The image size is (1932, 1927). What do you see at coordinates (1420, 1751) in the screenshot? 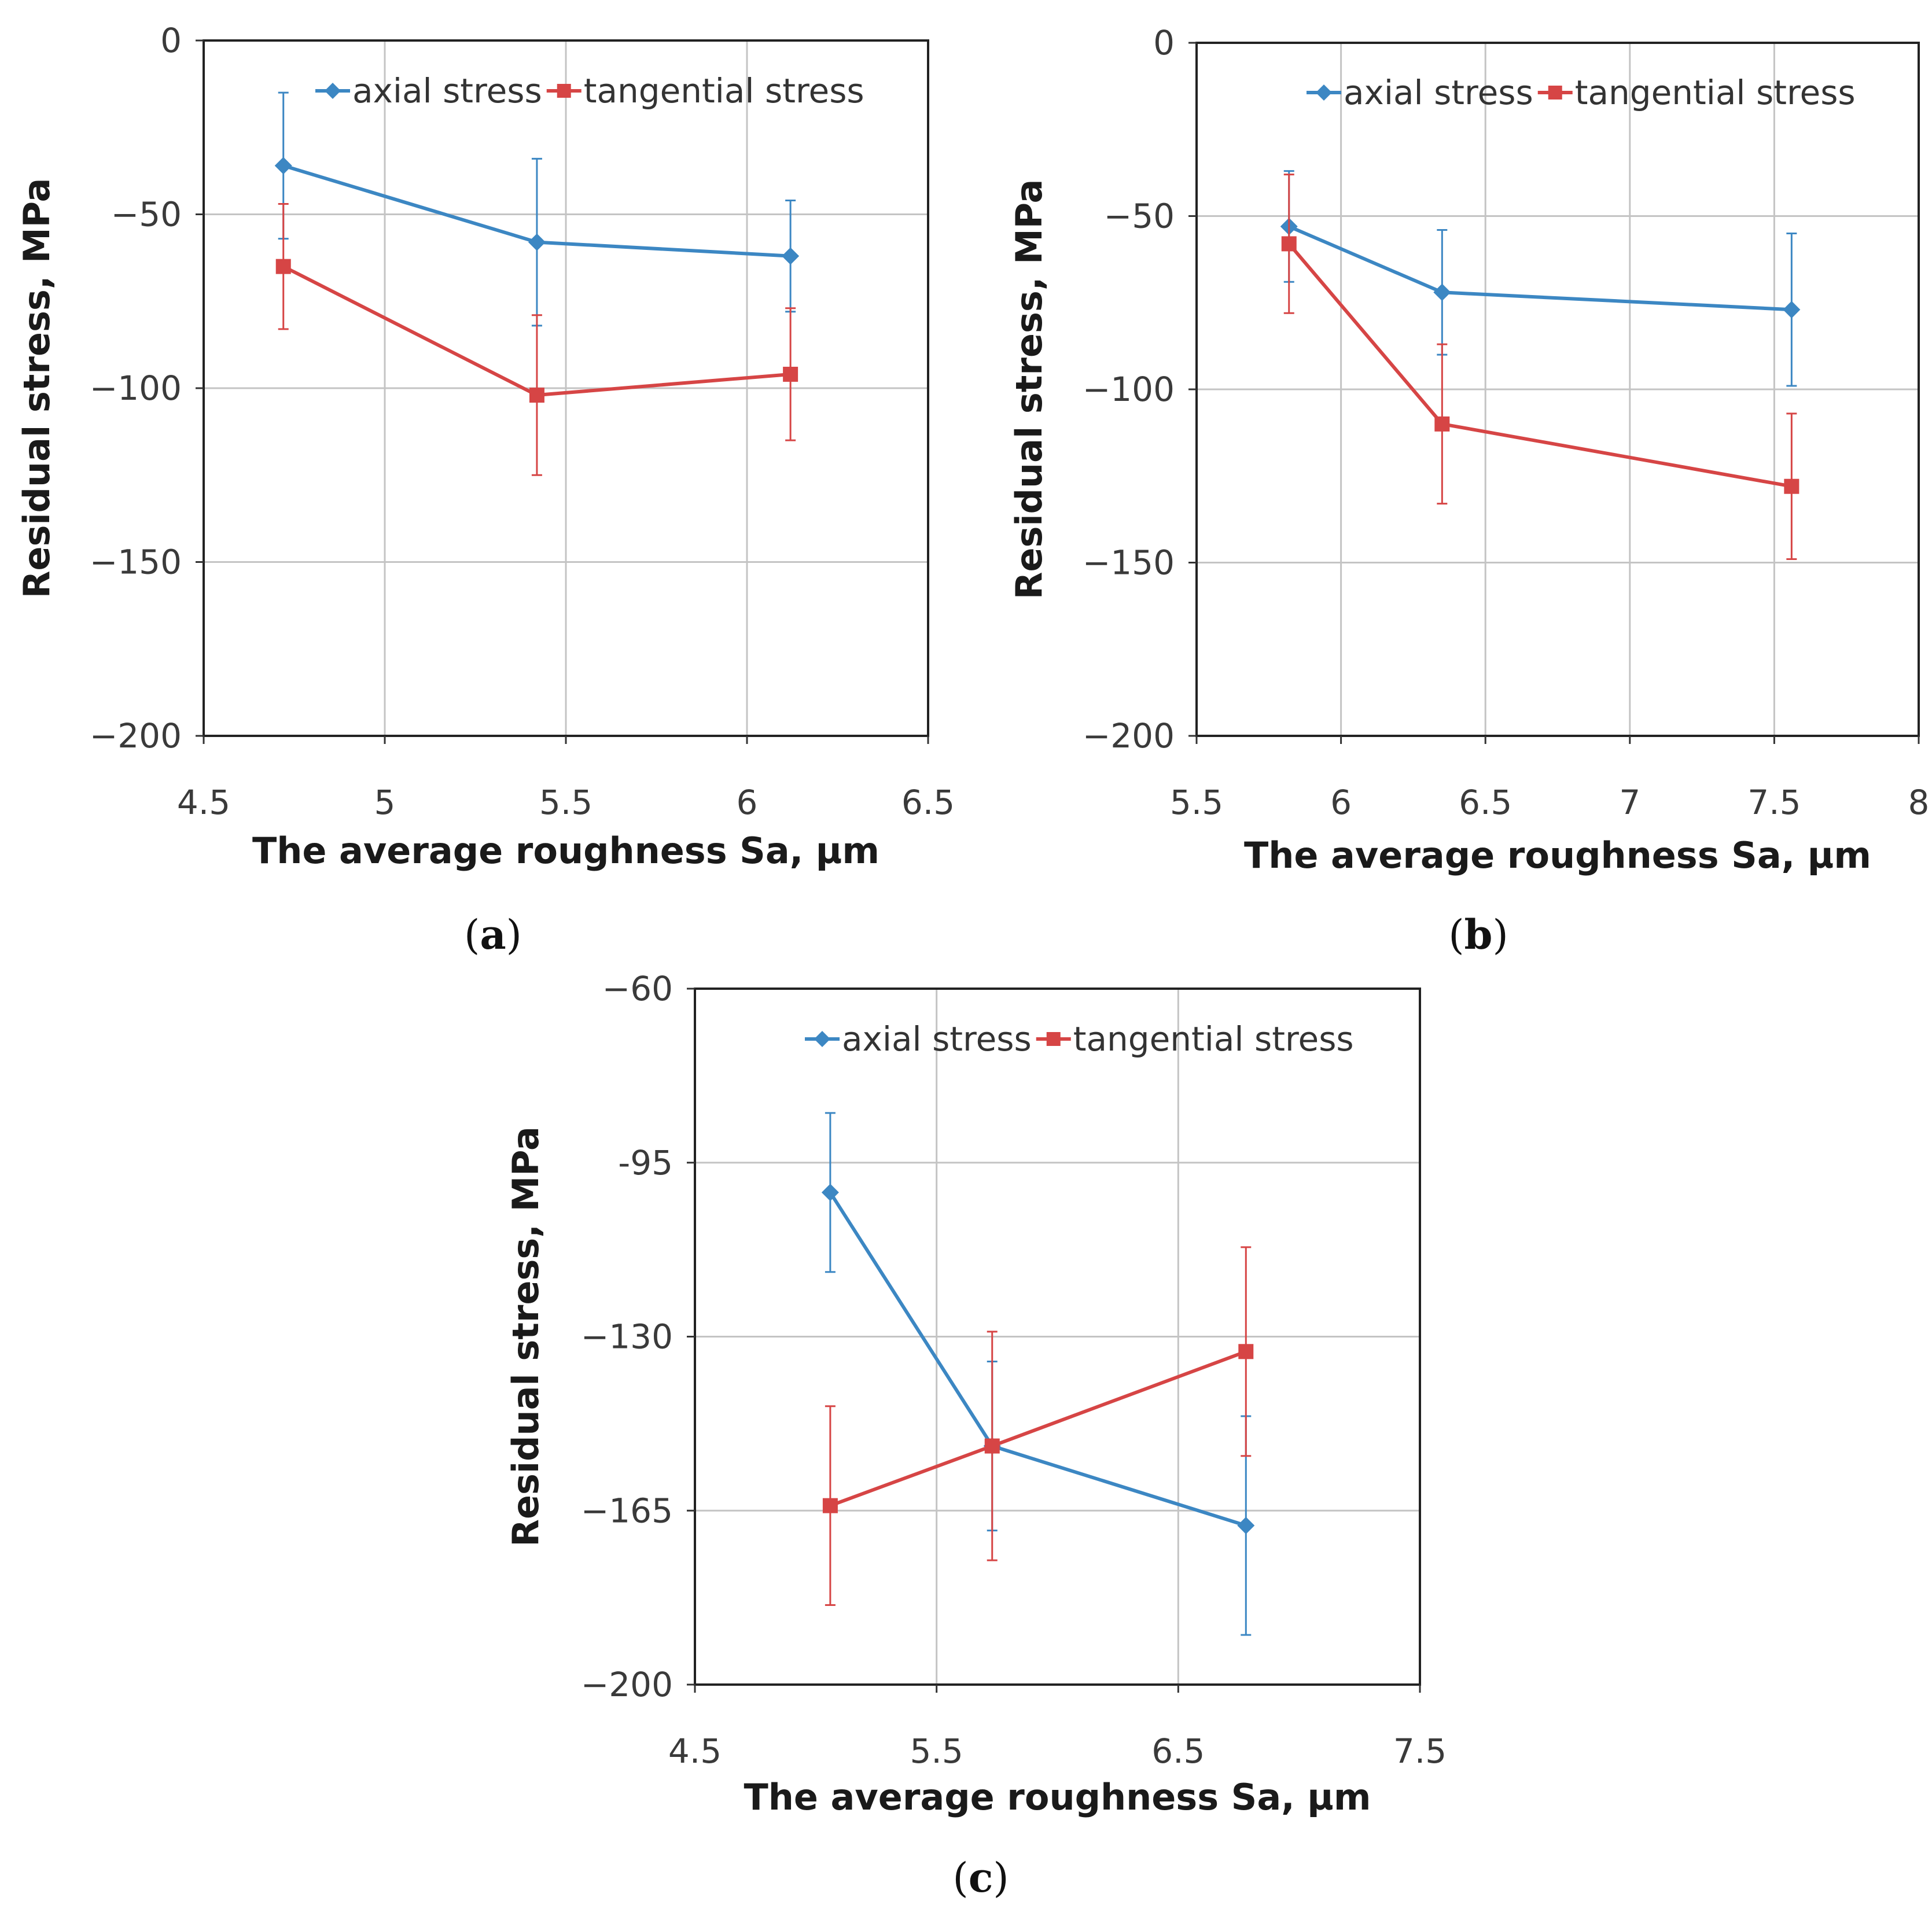
I see `panel-c-x-tick-label: 7.5` at bounding box center [1420, 1751].